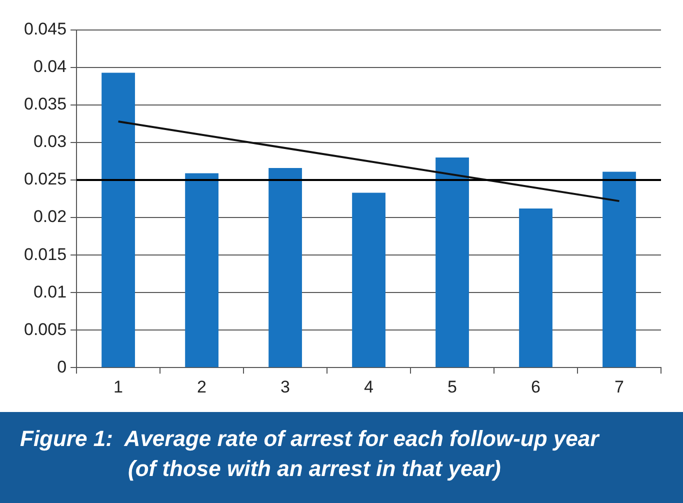 This screenshot has width=683, height=503. Describe the element at coordinates (310, 439) in the screenshot. I see `text: Figure 1: Average rate of arrest for each follow-up year` at that location.